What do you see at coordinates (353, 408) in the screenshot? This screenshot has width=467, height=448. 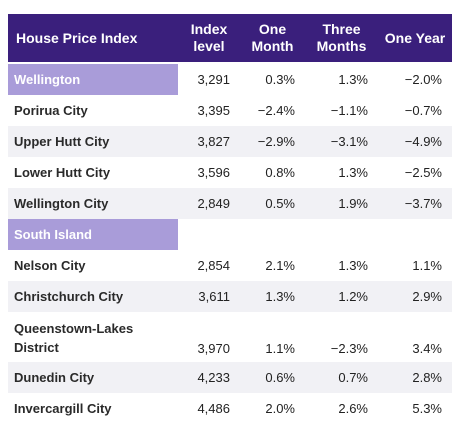 I see `value-cell: 2.6%` at bounding box center [353, 408].